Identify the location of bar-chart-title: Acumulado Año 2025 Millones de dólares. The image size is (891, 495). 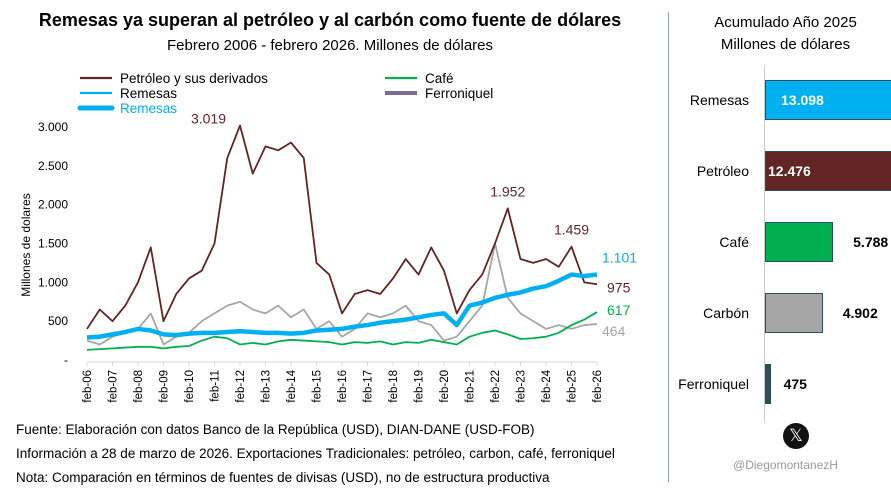
(785, 34).